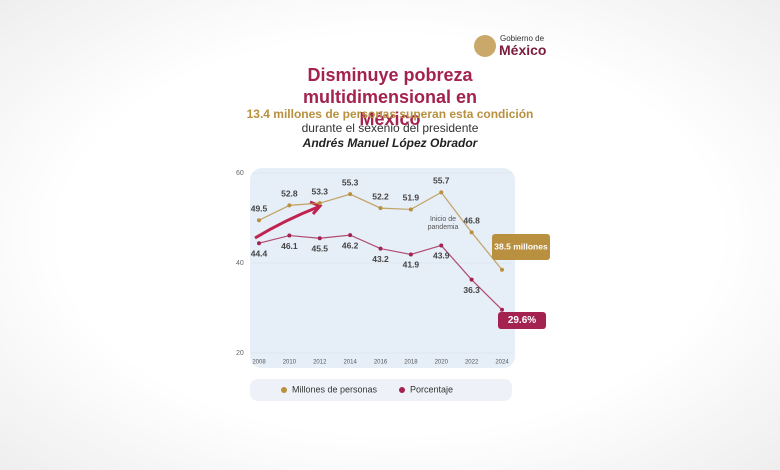 The image size is (780, 470). I want to click on end-label: 38.5 millones, so click(521, 246).